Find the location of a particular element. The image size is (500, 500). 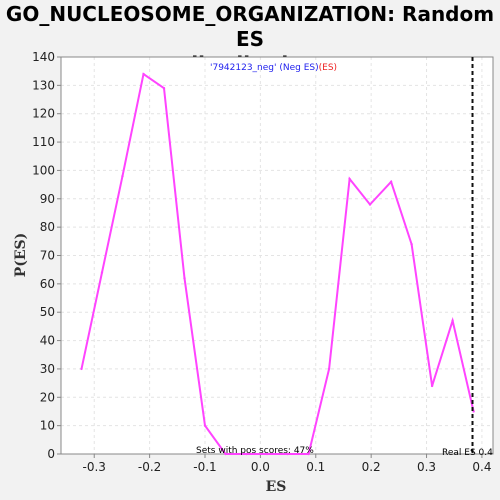

chart-title-line1: GO_NUCLEOSOME_ORGANIZATION: Random ES is located at coordinates (250, 26).